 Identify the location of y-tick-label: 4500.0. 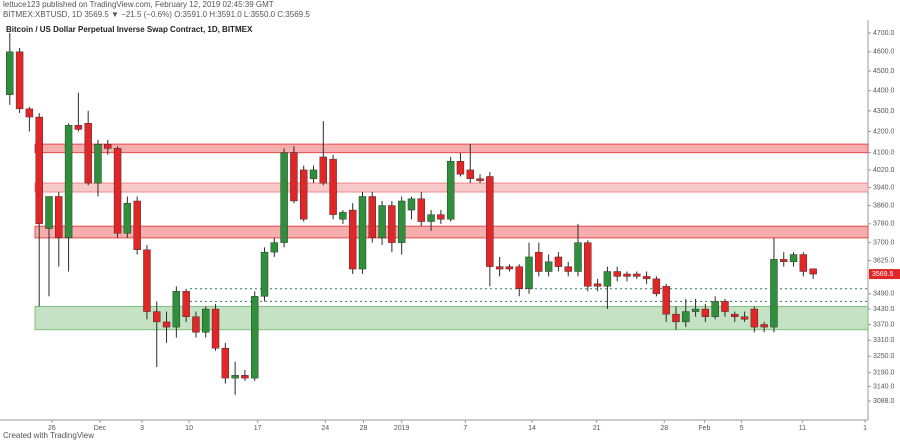
(884, 71).